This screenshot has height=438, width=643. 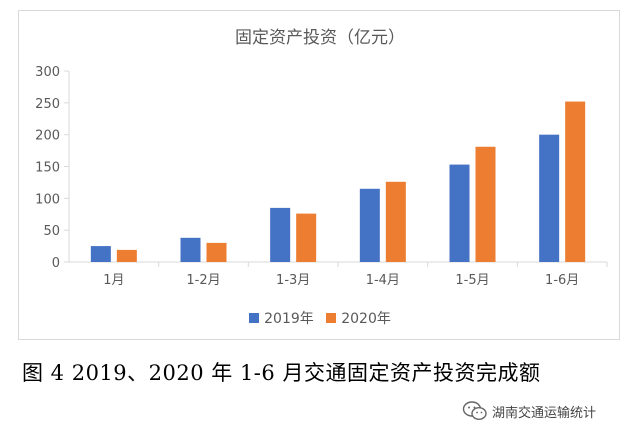 What do you see at coordinates (113, 280) in the screenshot?
I see `x-tick-label: 1月` at bounding box center [113, 280].